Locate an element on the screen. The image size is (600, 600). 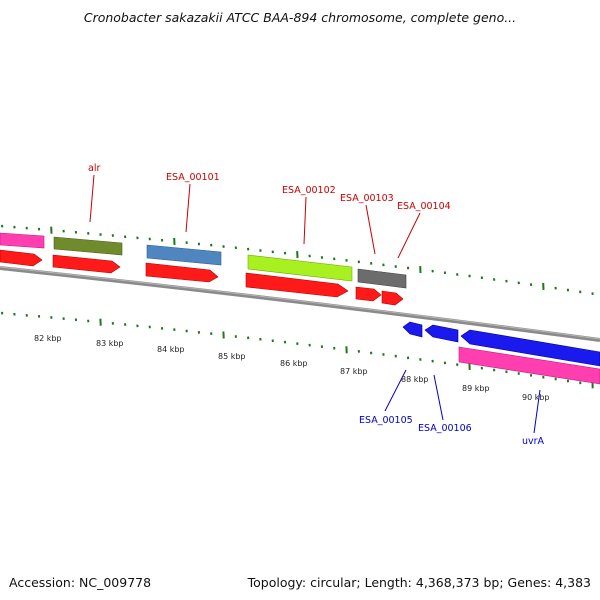
scale-label-86kbp: 86 kbp is located at coordinates (294, 363).